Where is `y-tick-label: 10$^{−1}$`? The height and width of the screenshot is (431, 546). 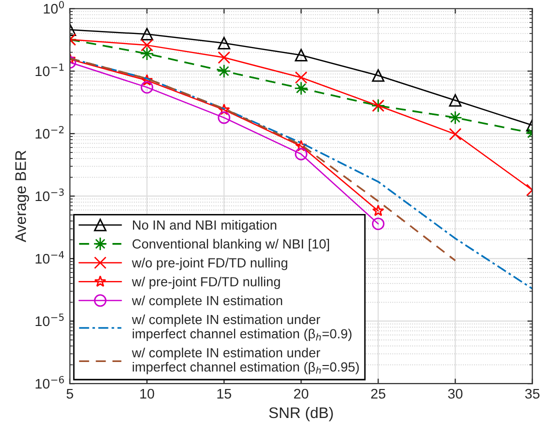
y-tick-label: 10$^{−1}$ is located at coordinates (50, 70).